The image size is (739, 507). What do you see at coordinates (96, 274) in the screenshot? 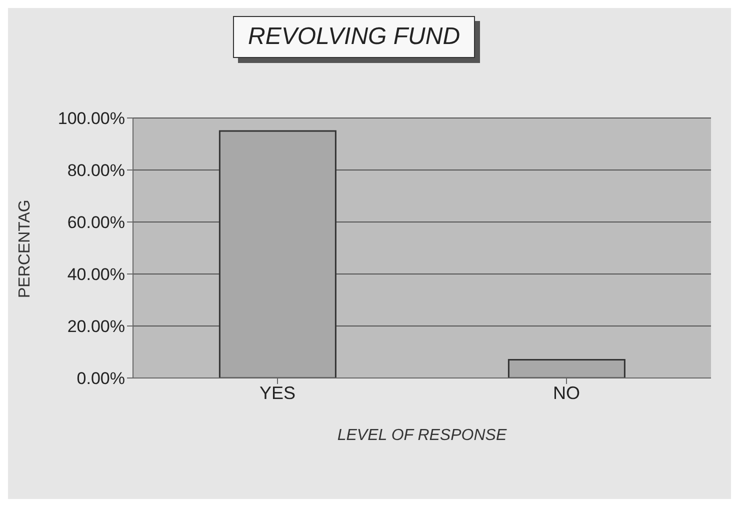
I see `y-tick-label: 40.00%` at bounding box center [96, 274].